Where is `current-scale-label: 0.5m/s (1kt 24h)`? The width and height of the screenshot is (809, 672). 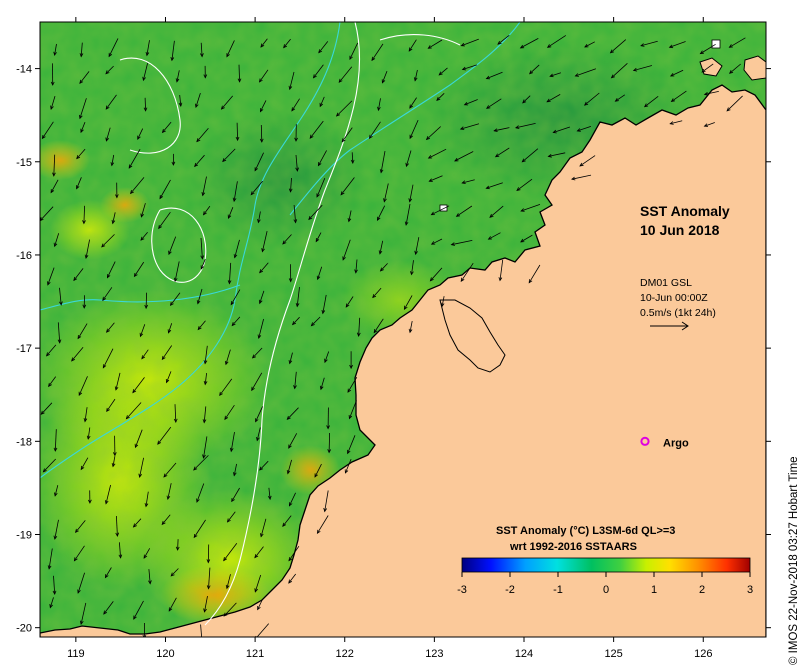 current-scale-label: 0.5m/s (1kt 24h) is located at coordinates (678, 313).